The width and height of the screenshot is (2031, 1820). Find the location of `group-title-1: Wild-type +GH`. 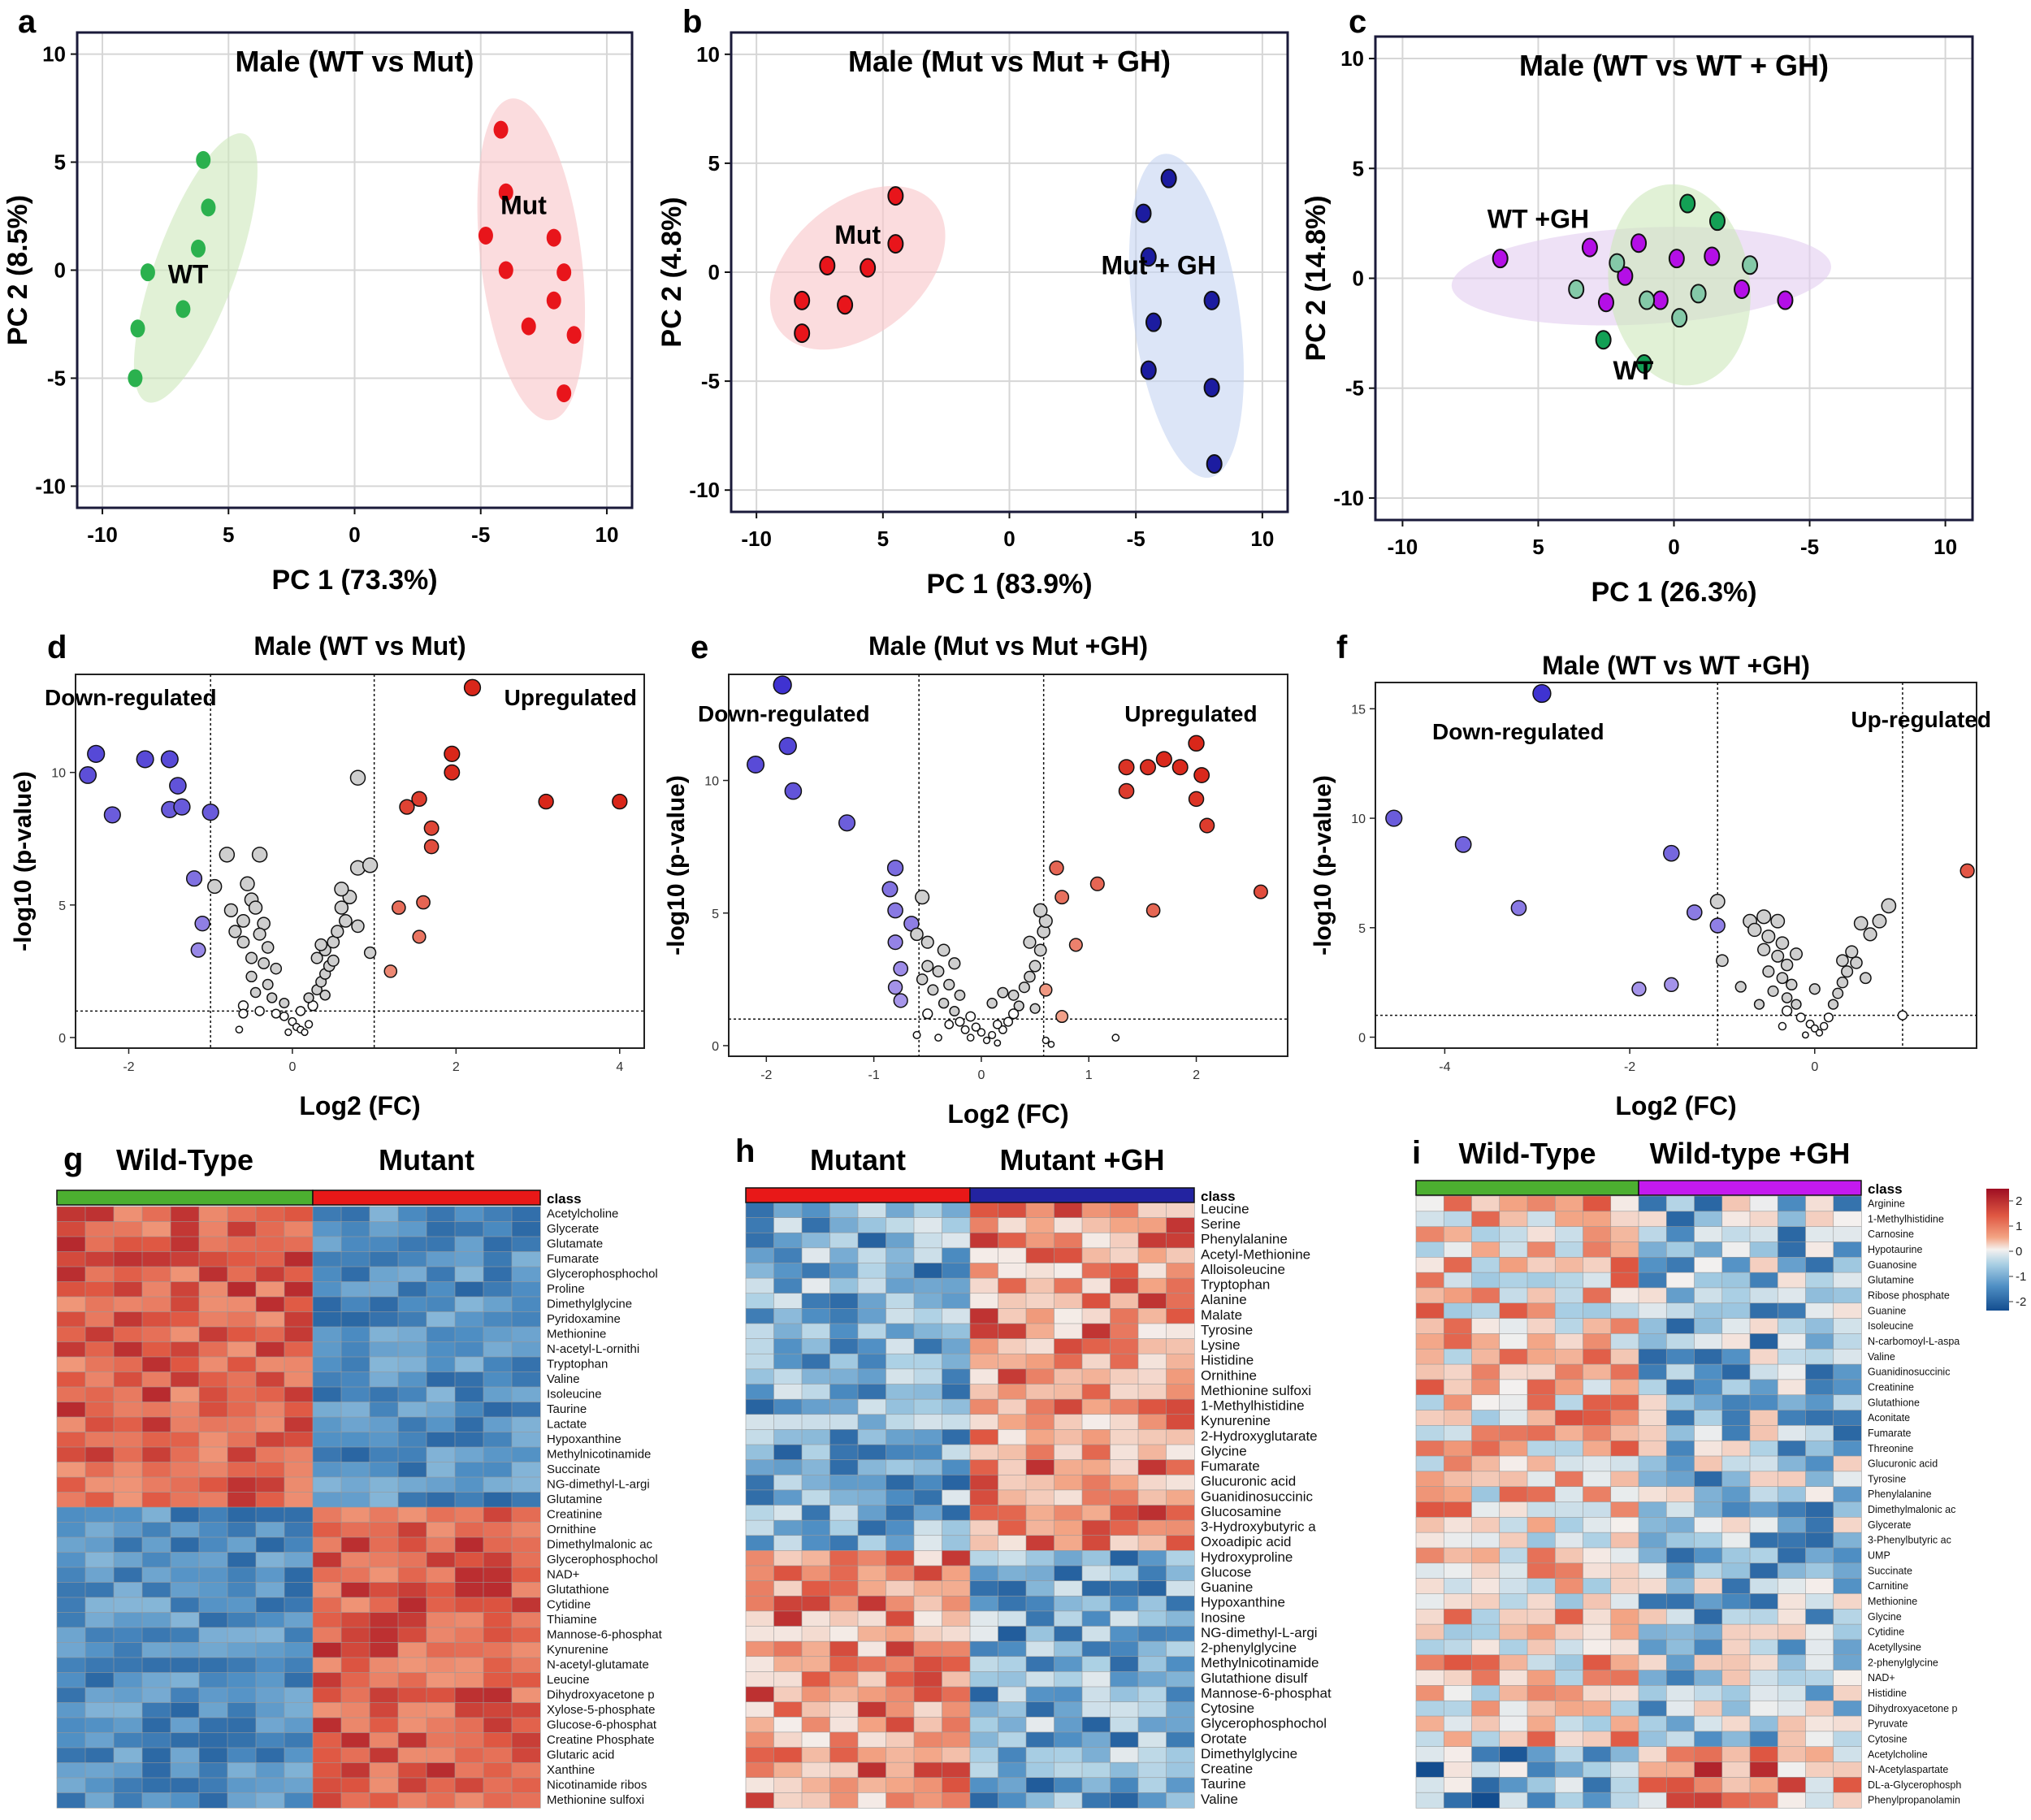

group-title-1: Wild-type +GH is located at coordinates (1751, 1154).